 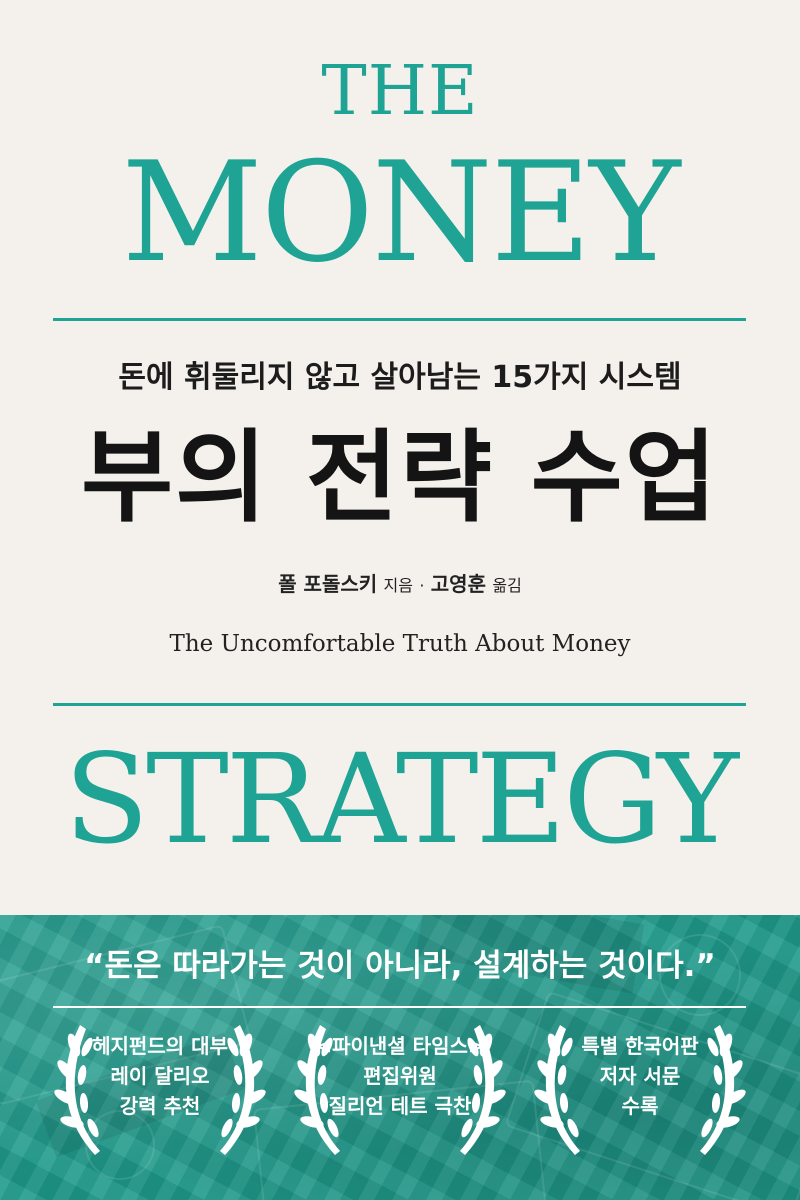 I want to click on endorsement-text: <파이낸셜 타임스> 편집위원 질리언 테트 극찬, so click(x=400, y=1076).